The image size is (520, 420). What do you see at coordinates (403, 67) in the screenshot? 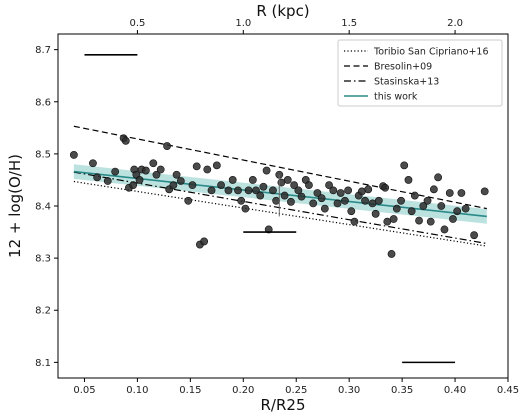
I see `legend-label: Bresolin+09` at bounding box center [403, 67].